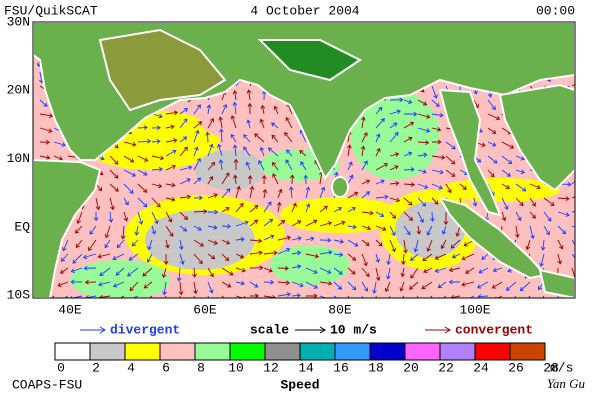  What do you see at coordinates (271, 367) in the screenshot?
I see `colorbar-tick: 12` at bounding box center [271, 367].